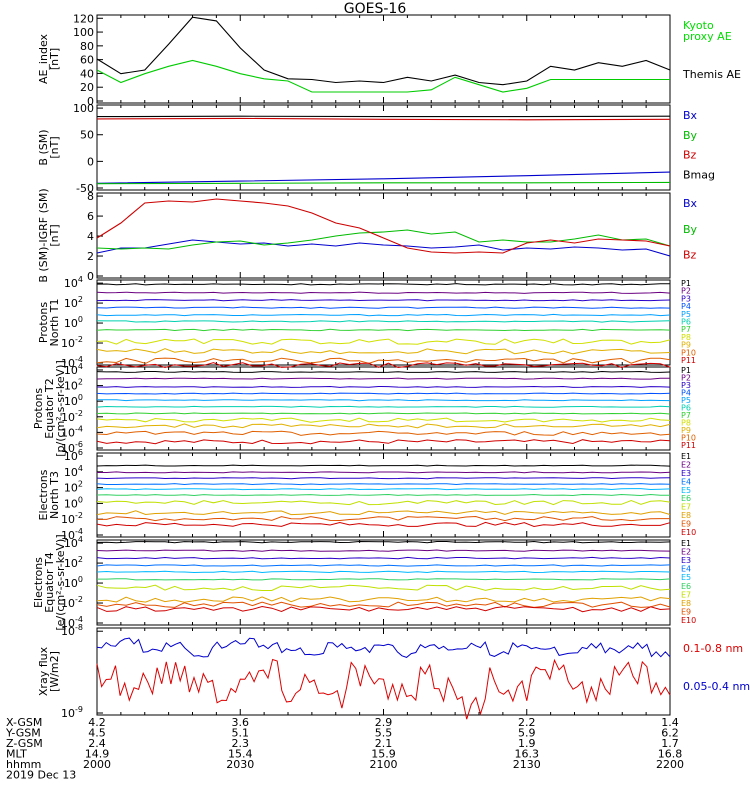 Image resolution: width=750 pixels, height=800 pixels. Describe the element at coordinates (690, 229) in the screenshot. I see `legend-entry: By` at that location.